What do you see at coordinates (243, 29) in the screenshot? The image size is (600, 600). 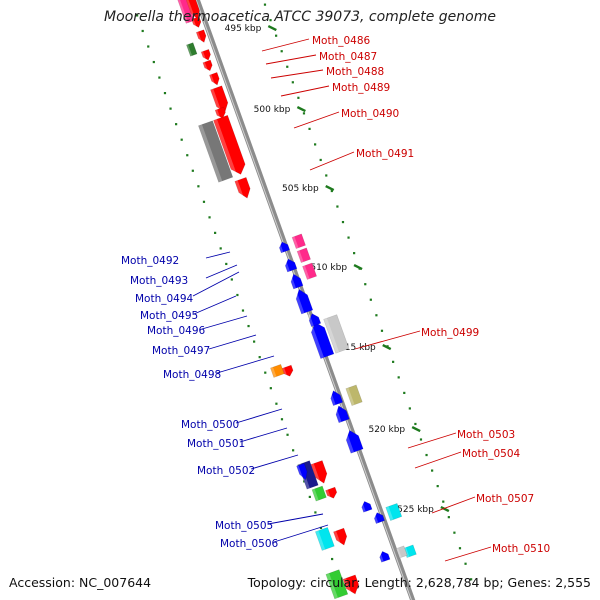 I see `tick-label: 495 kbp` at bounding box center [243, 29].